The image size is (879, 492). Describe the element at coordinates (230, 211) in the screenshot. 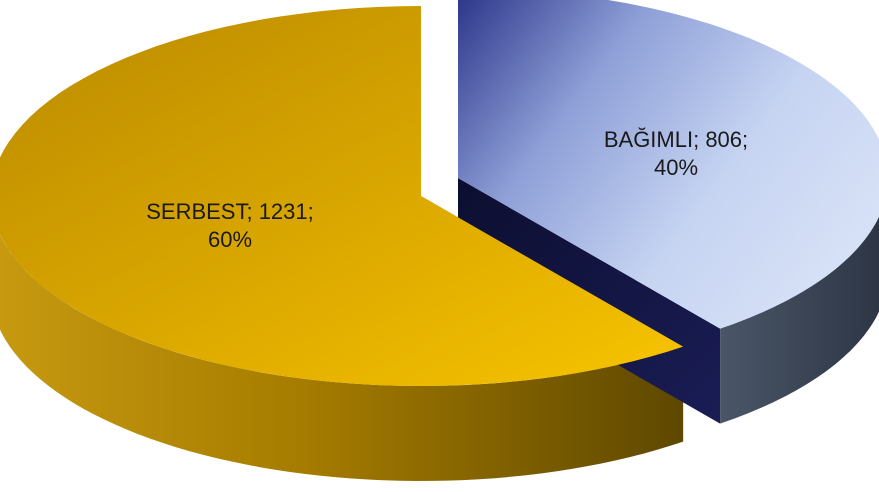

I see `slice-label-serbest-line1: SERBEST; 1231;` at that location.